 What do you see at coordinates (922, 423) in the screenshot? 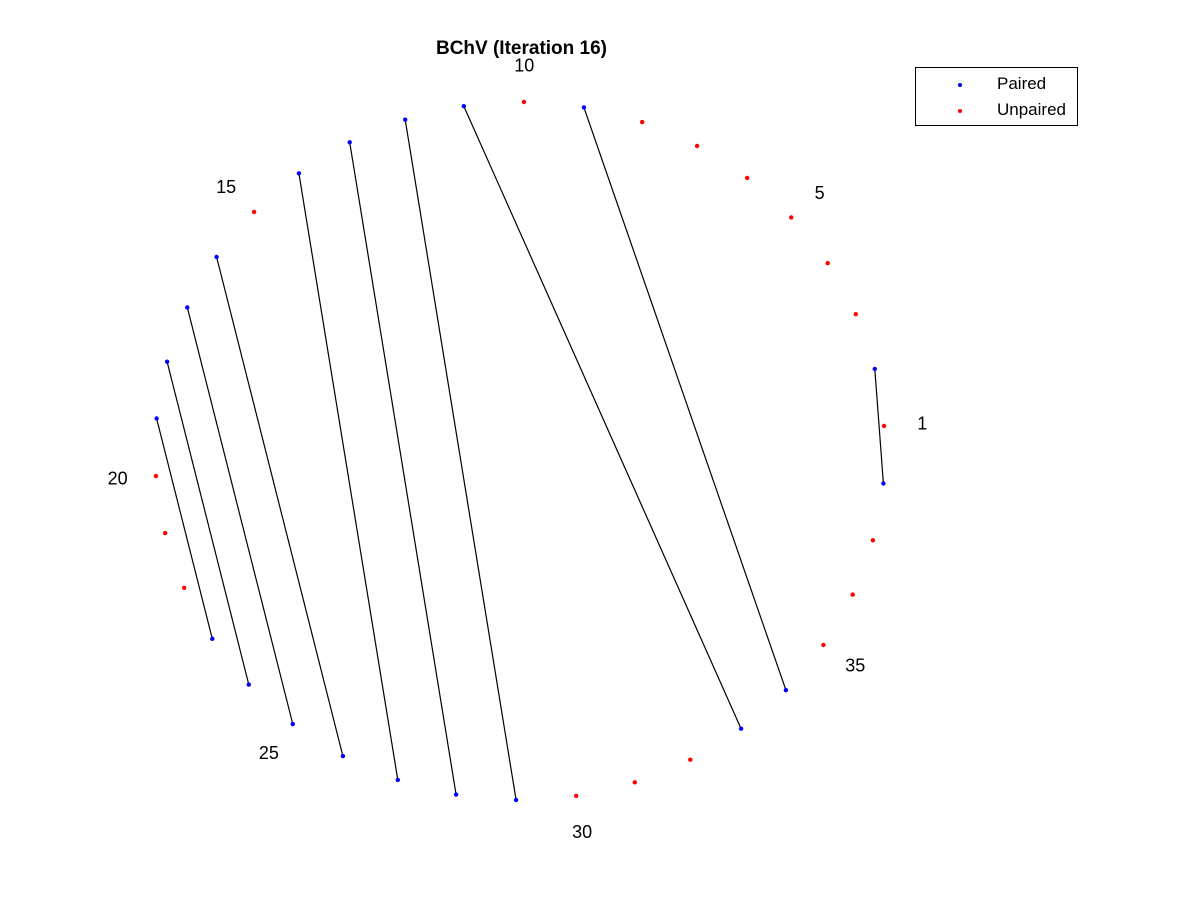
I see `node-label-1: 1` at bounding box center [922, 423].